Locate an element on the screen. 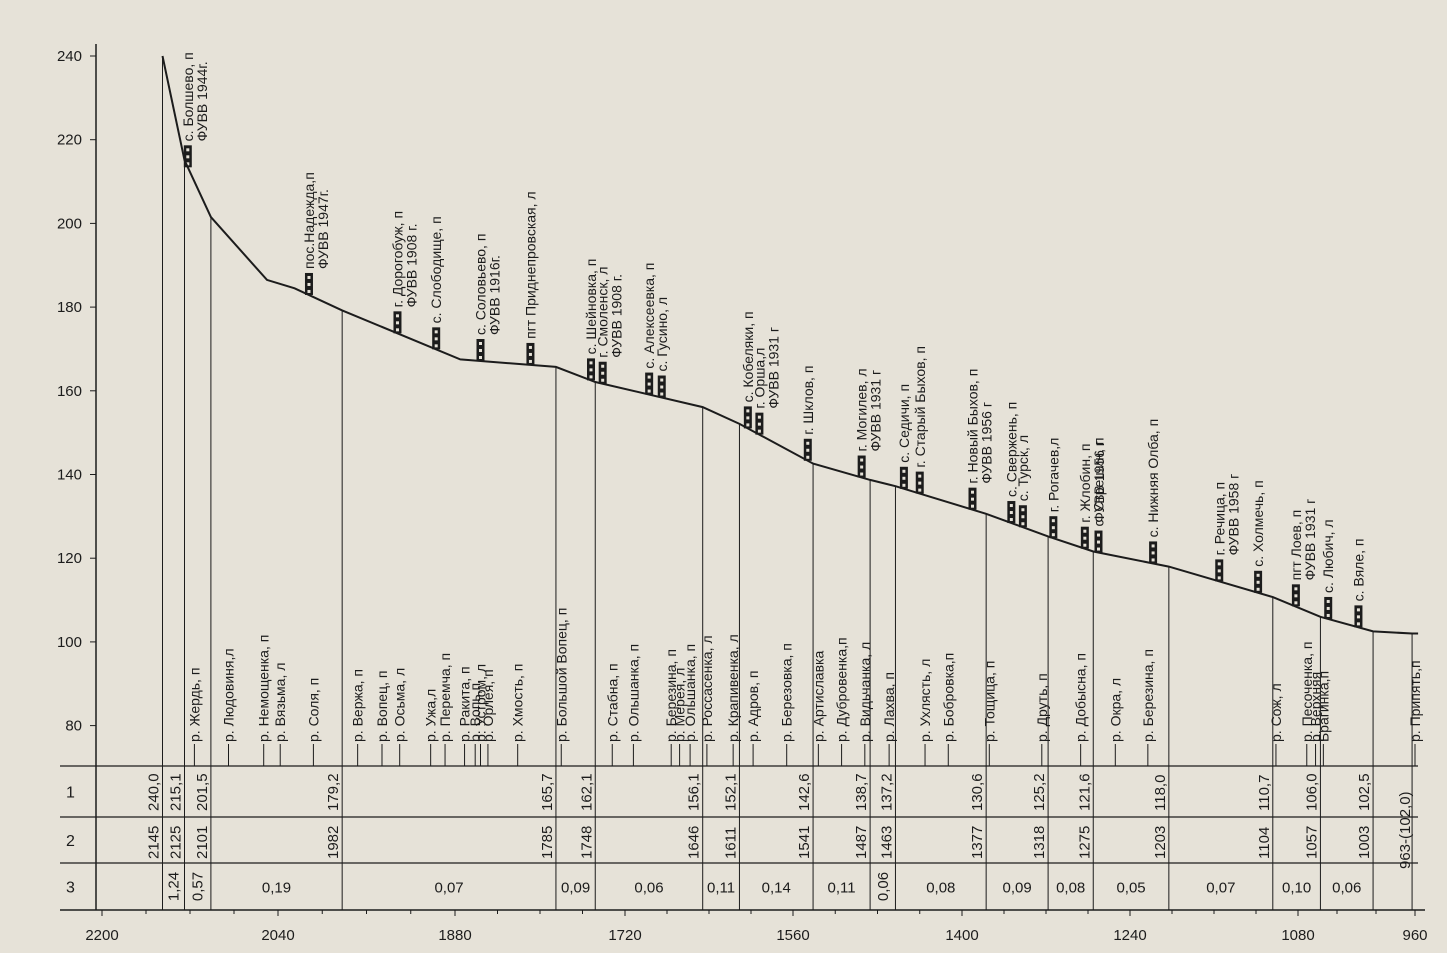 The width and height of the screenshot is (1447, 953). slope-value: 0,19 is located at coordinates (276, 888).